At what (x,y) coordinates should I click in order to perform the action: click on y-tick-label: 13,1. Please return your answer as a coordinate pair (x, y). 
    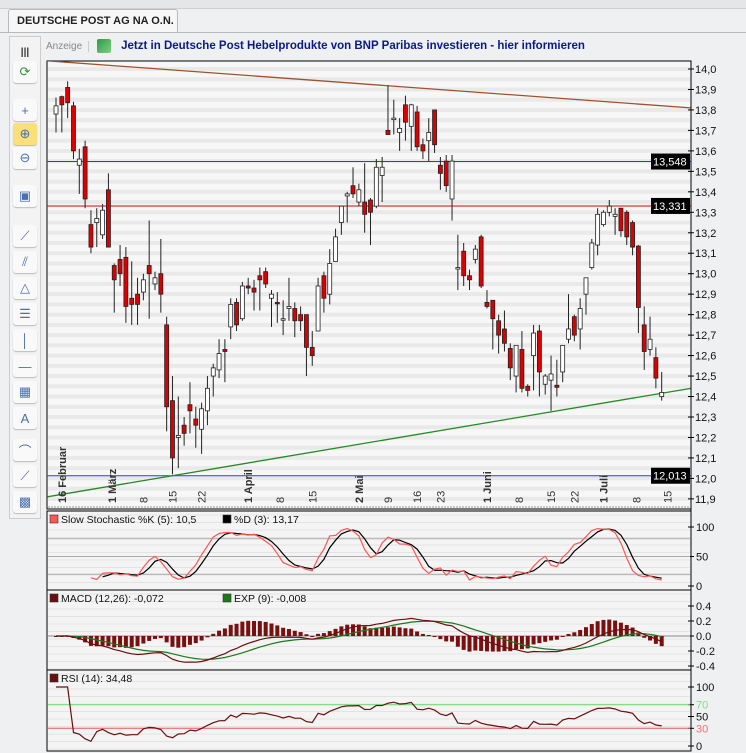
    Looking at the image, I should click on (705, 254).